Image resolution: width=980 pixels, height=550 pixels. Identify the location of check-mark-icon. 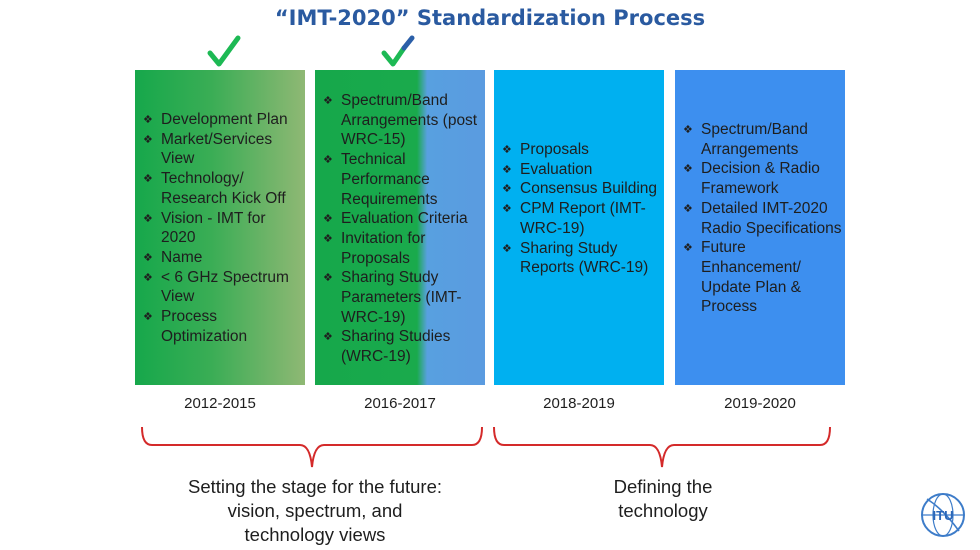
(224, 51).